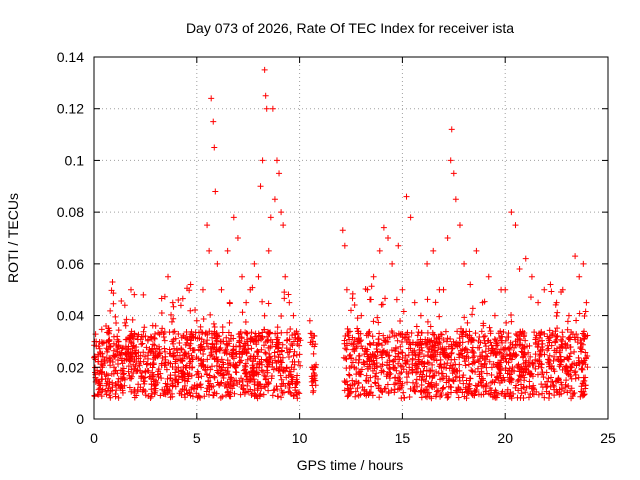 Image resolution: width=640 pixels, height=480 pixels. Describe the element at coordinates (13, 238) in the screenshot. I see `y-axis-label: ROTI / TECUs` at that location.